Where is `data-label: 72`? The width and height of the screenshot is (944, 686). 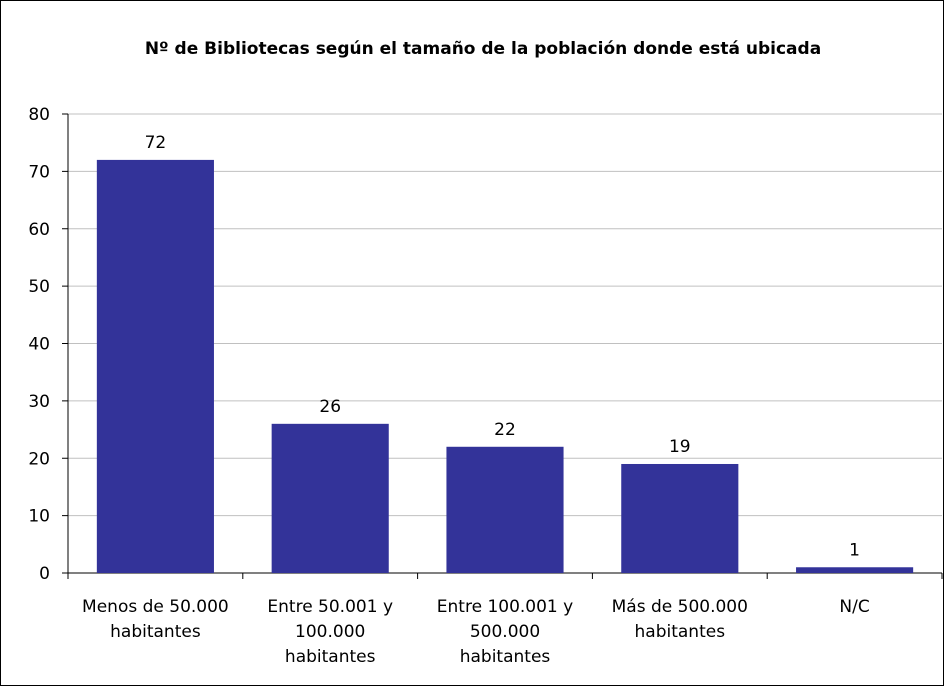 data-label: 72 is located at coordinates (156, 143).